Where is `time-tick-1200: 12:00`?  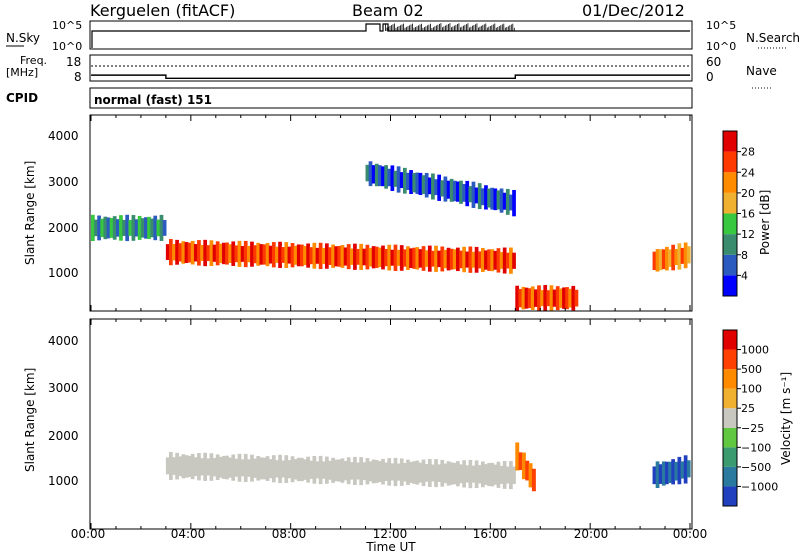
time-tick-1200: 12:00 is located at coordinates (390, 534).